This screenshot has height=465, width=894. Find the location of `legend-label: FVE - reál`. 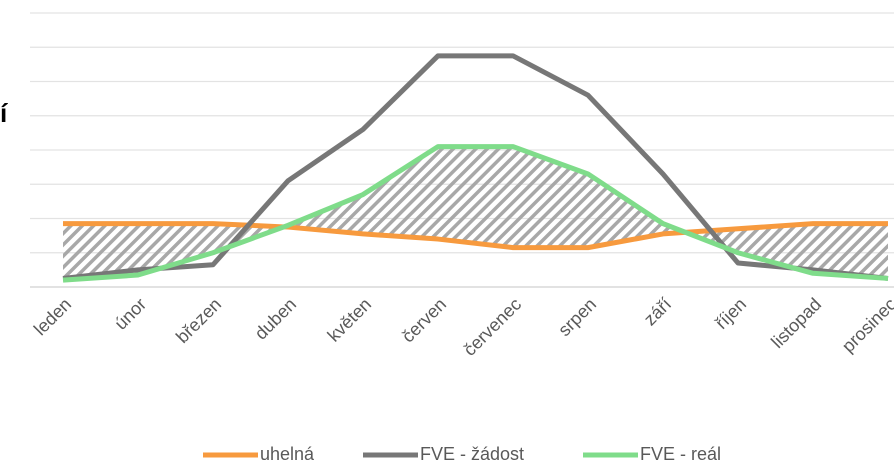

legend-label: FVE - reál is located at coordinates (680, 454).